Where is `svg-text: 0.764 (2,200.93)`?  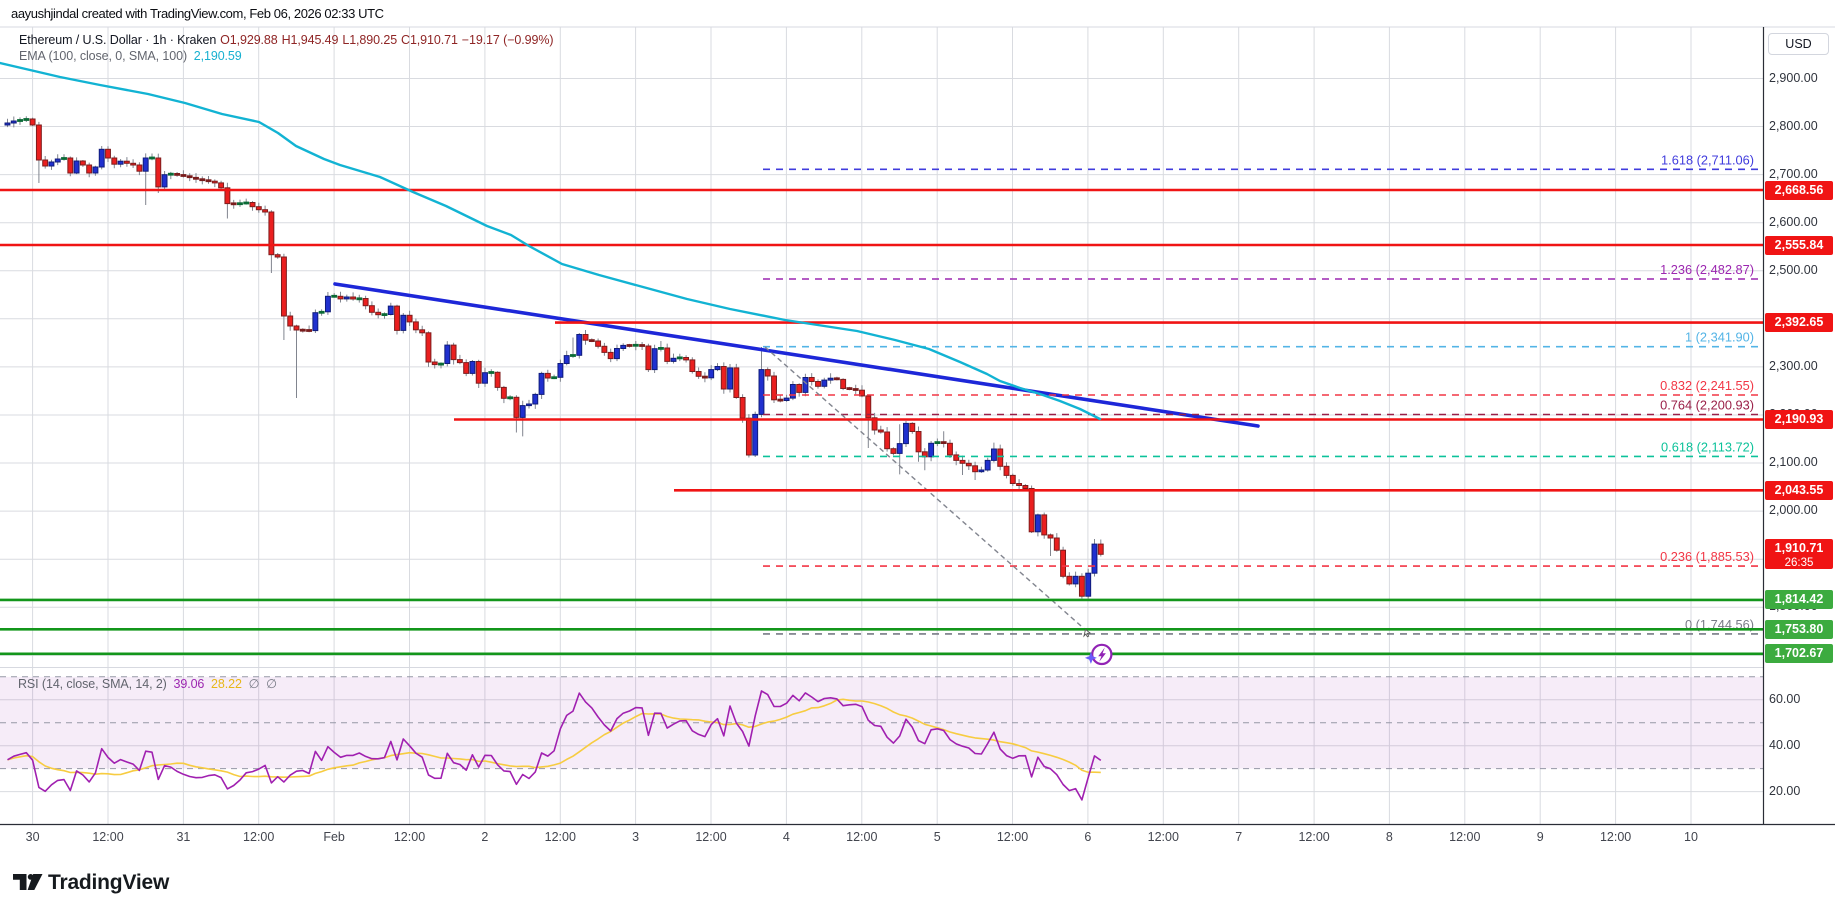
svg-text: 0.764 (2,200.93) is located at coordinates (1707, 405).